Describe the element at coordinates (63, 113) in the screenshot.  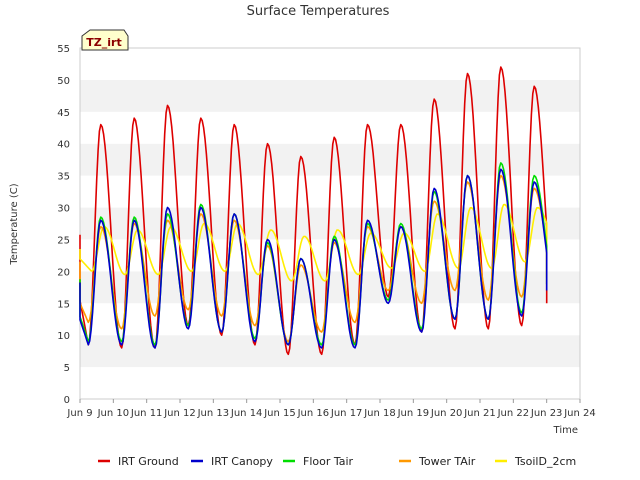
I see `y-tick-label: 45` at that location.